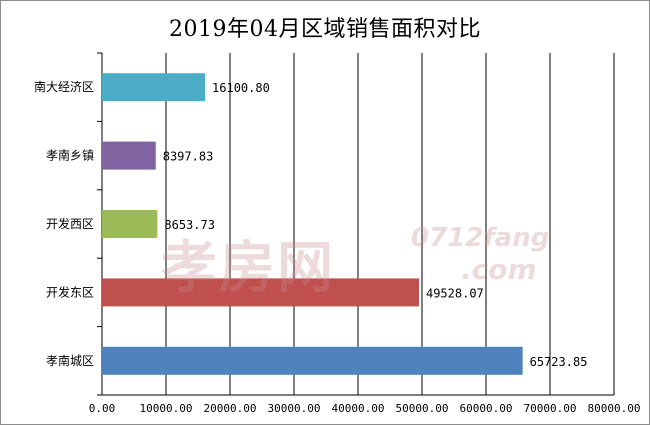 The height and width of the screenshot is (425, 650). What do you see at coordinates (166, 408) in the screenshot?
I see `x-tick-label: 10000.00` at bounding box center [166, 408].